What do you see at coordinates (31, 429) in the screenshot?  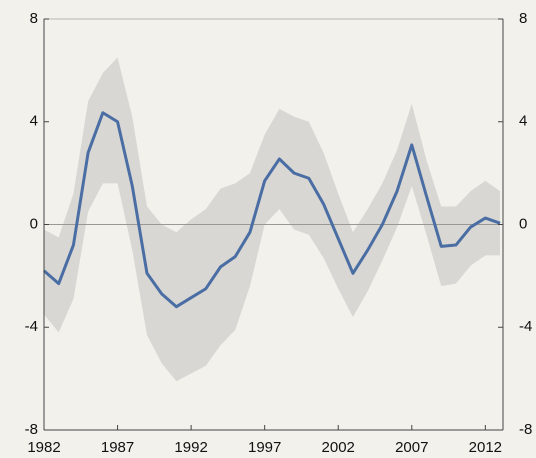 I see `y-tick-label: -8` at bounding box center [31, 429].